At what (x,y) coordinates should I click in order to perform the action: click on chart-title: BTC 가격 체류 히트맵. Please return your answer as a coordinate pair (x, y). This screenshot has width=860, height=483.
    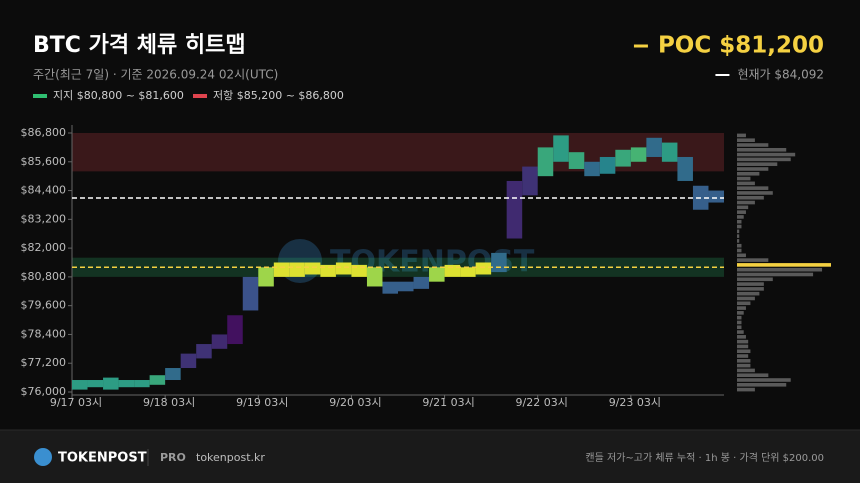
    Looking at the image, I should click on (139, 45).